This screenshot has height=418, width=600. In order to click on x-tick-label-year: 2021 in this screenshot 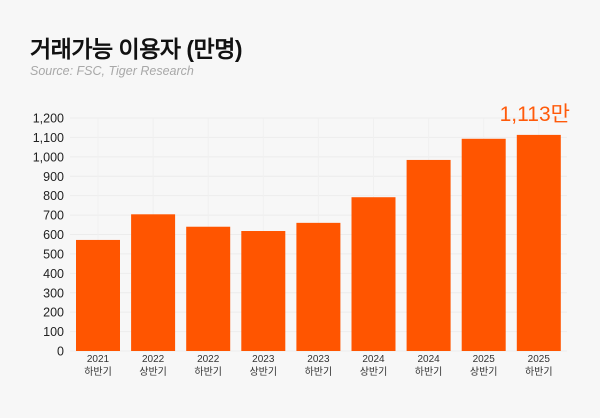, I will do `click(98, 359)`.